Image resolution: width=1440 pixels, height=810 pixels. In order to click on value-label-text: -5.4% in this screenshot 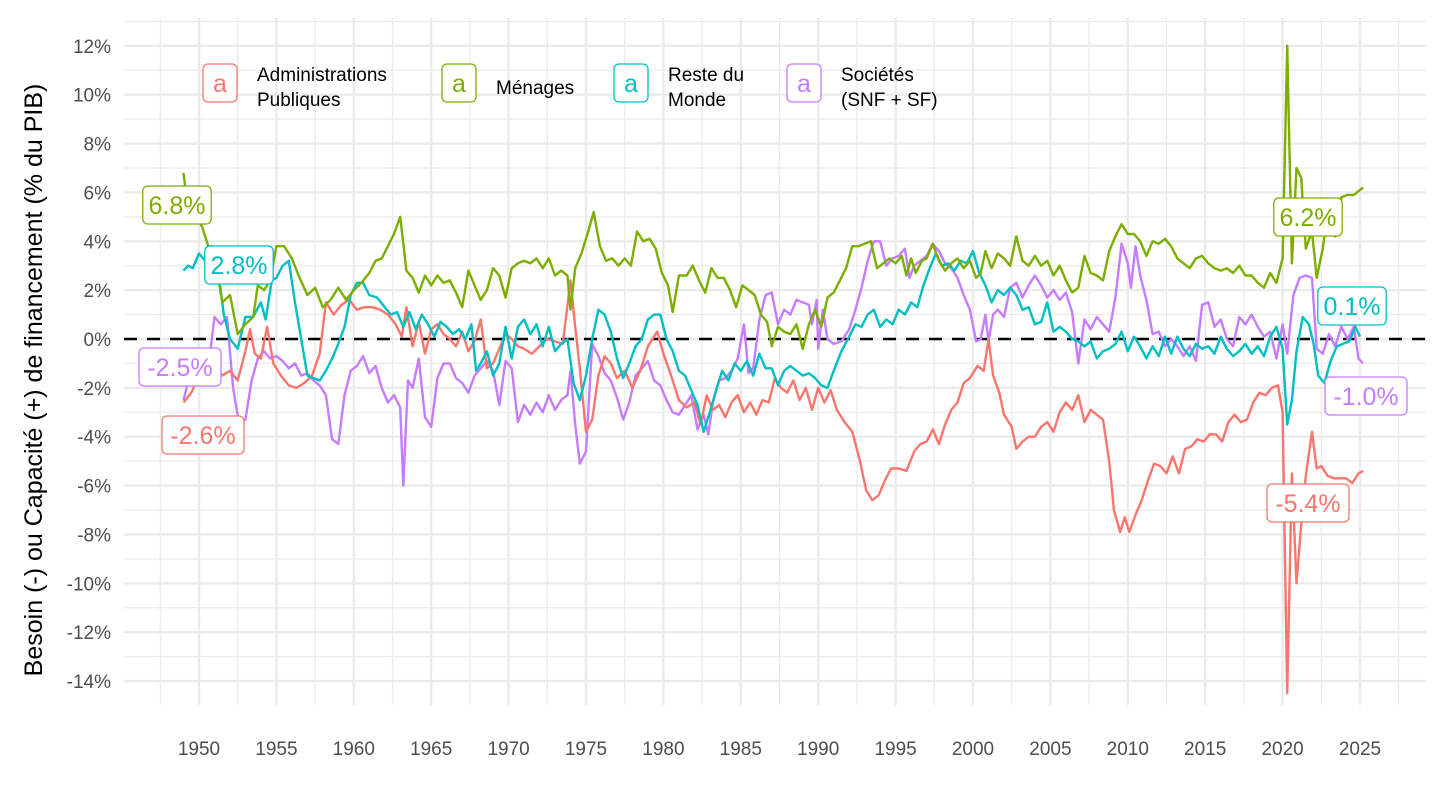, I will do `click(1307, 504)`.